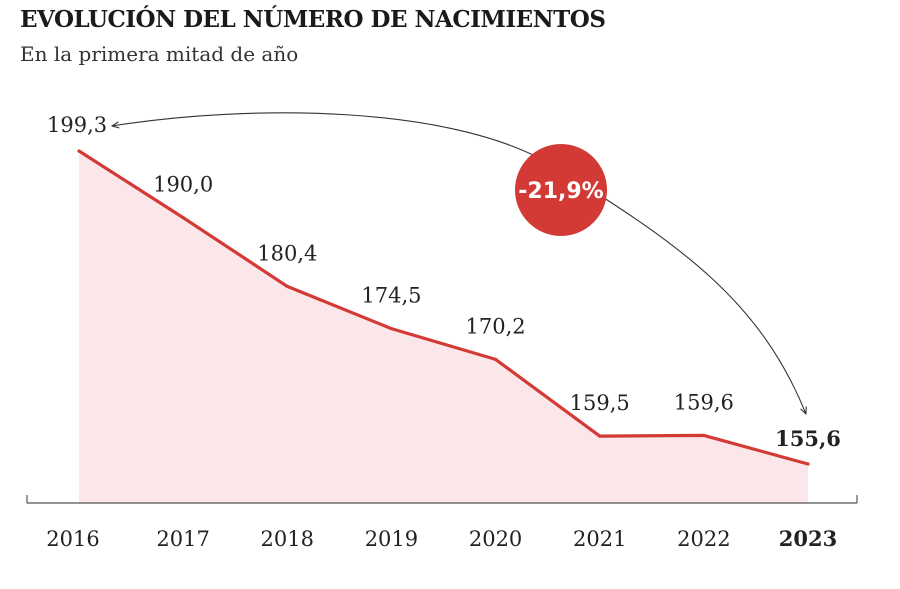 This screenshot has height=589, width=900. What do you see at coordinates (79, 151) in the screenshot?
I see `data-point-2016` at bounding box center [79, 151].